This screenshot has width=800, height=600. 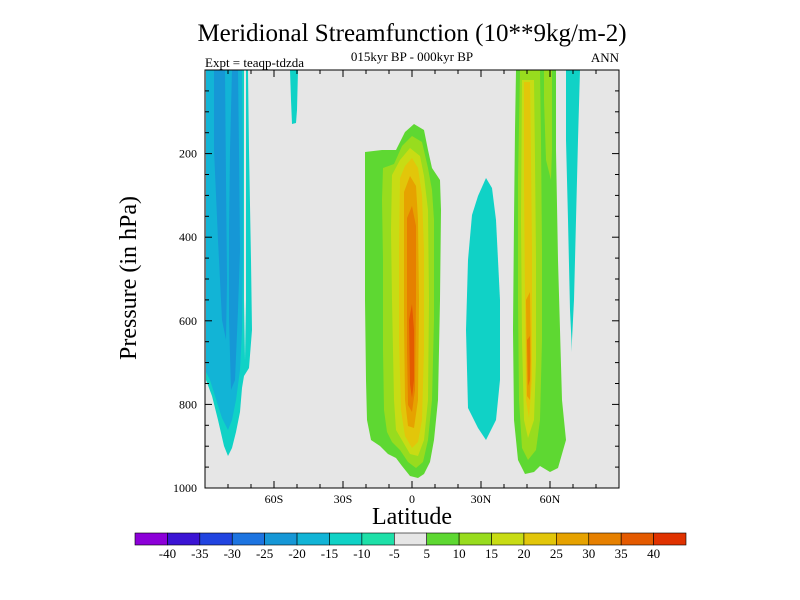 What do you see at coordinates (523, 553) in the screenshot?
I see `colorbar-label: 20` at bounding box center [523, 553].